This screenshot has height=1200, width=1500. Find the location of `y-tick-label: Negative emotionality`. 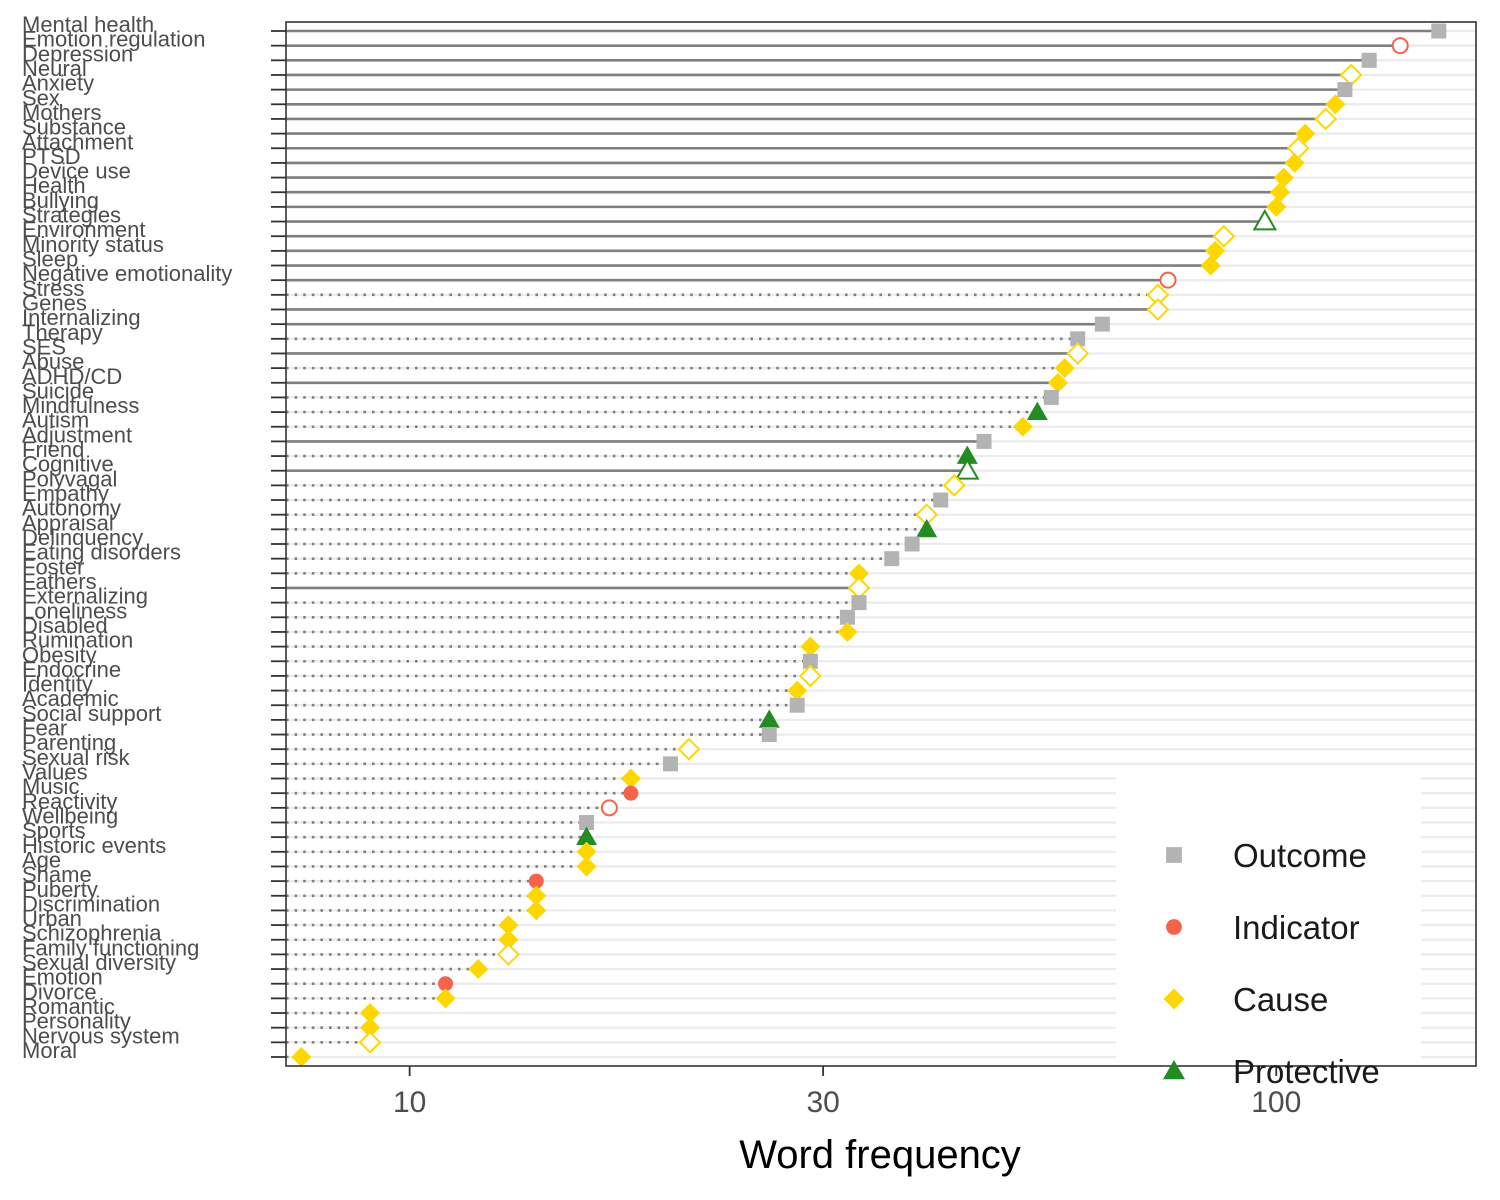

y-tick-label: Negative emotionality is located at coordinates (127, 273).